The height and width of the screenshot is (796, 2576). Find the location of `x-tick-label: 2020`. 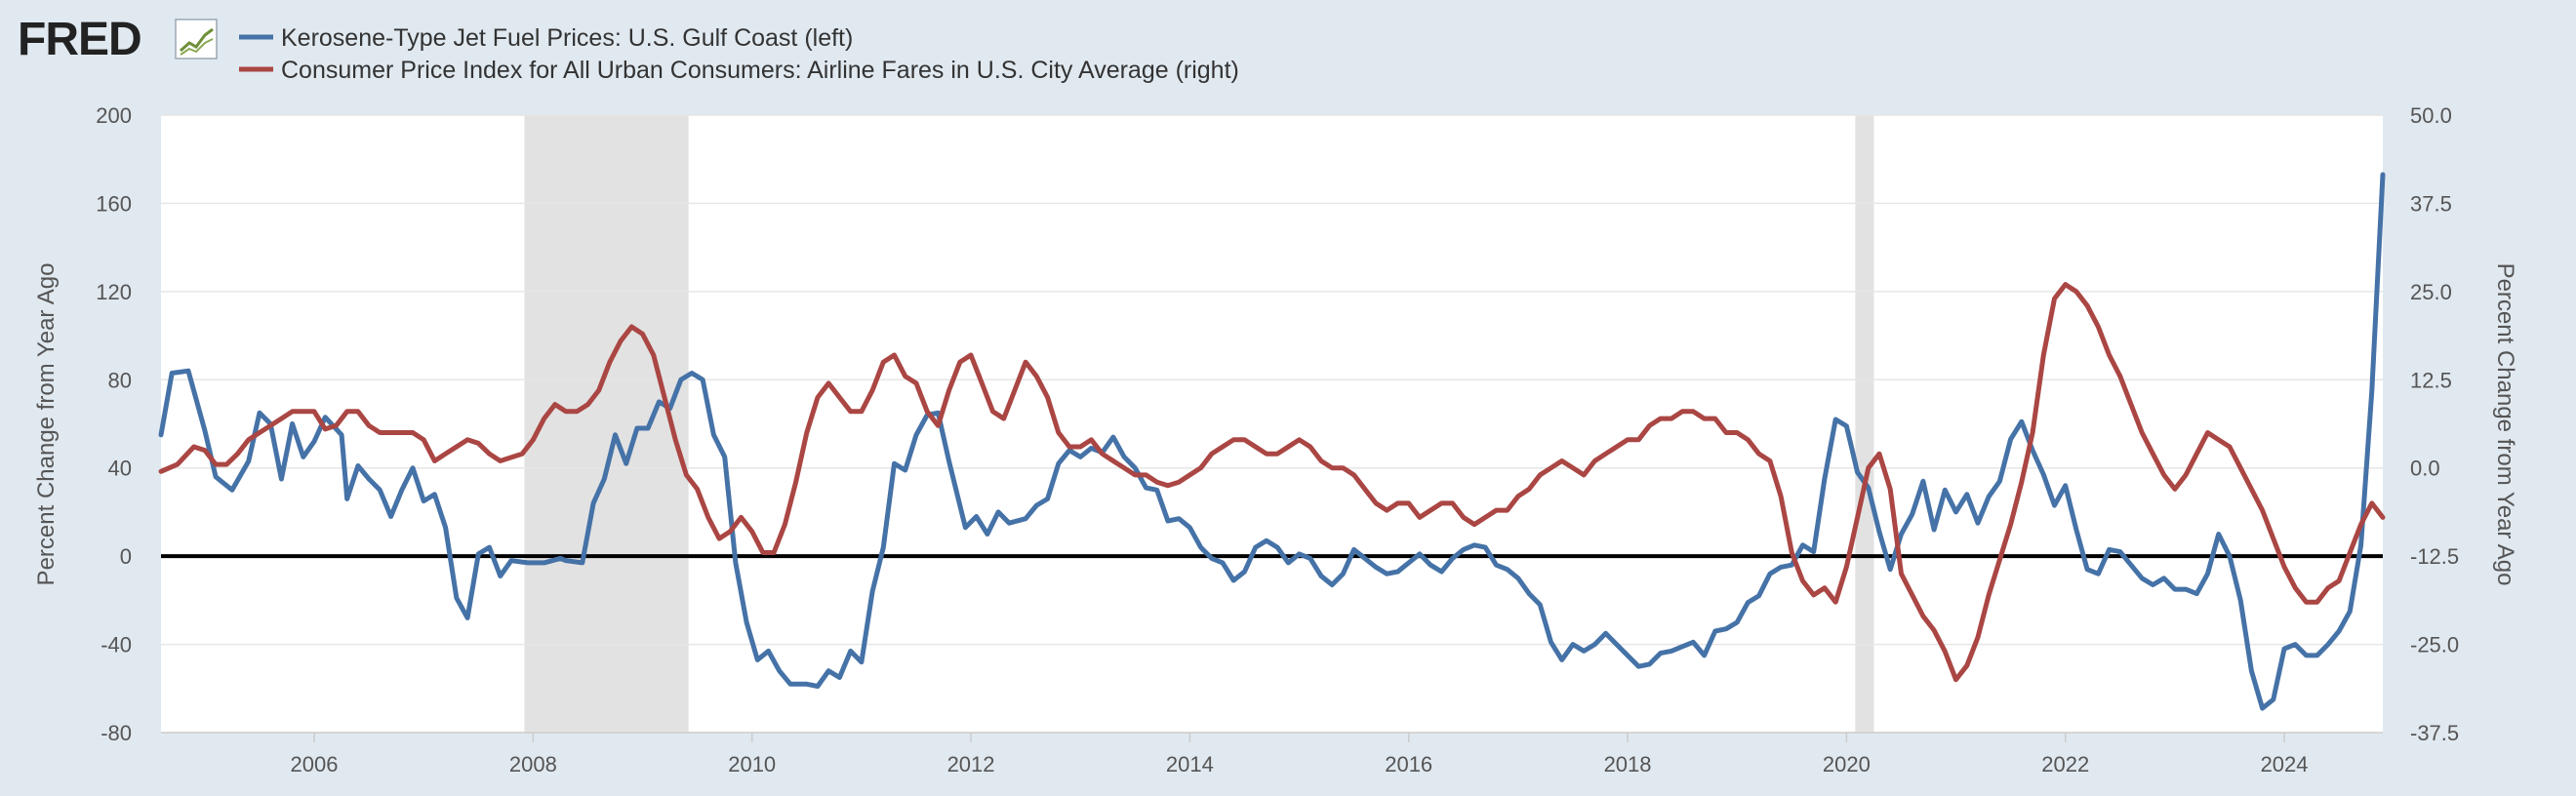

x-tick-label: 2020 is located at coordinates (1847, 764).